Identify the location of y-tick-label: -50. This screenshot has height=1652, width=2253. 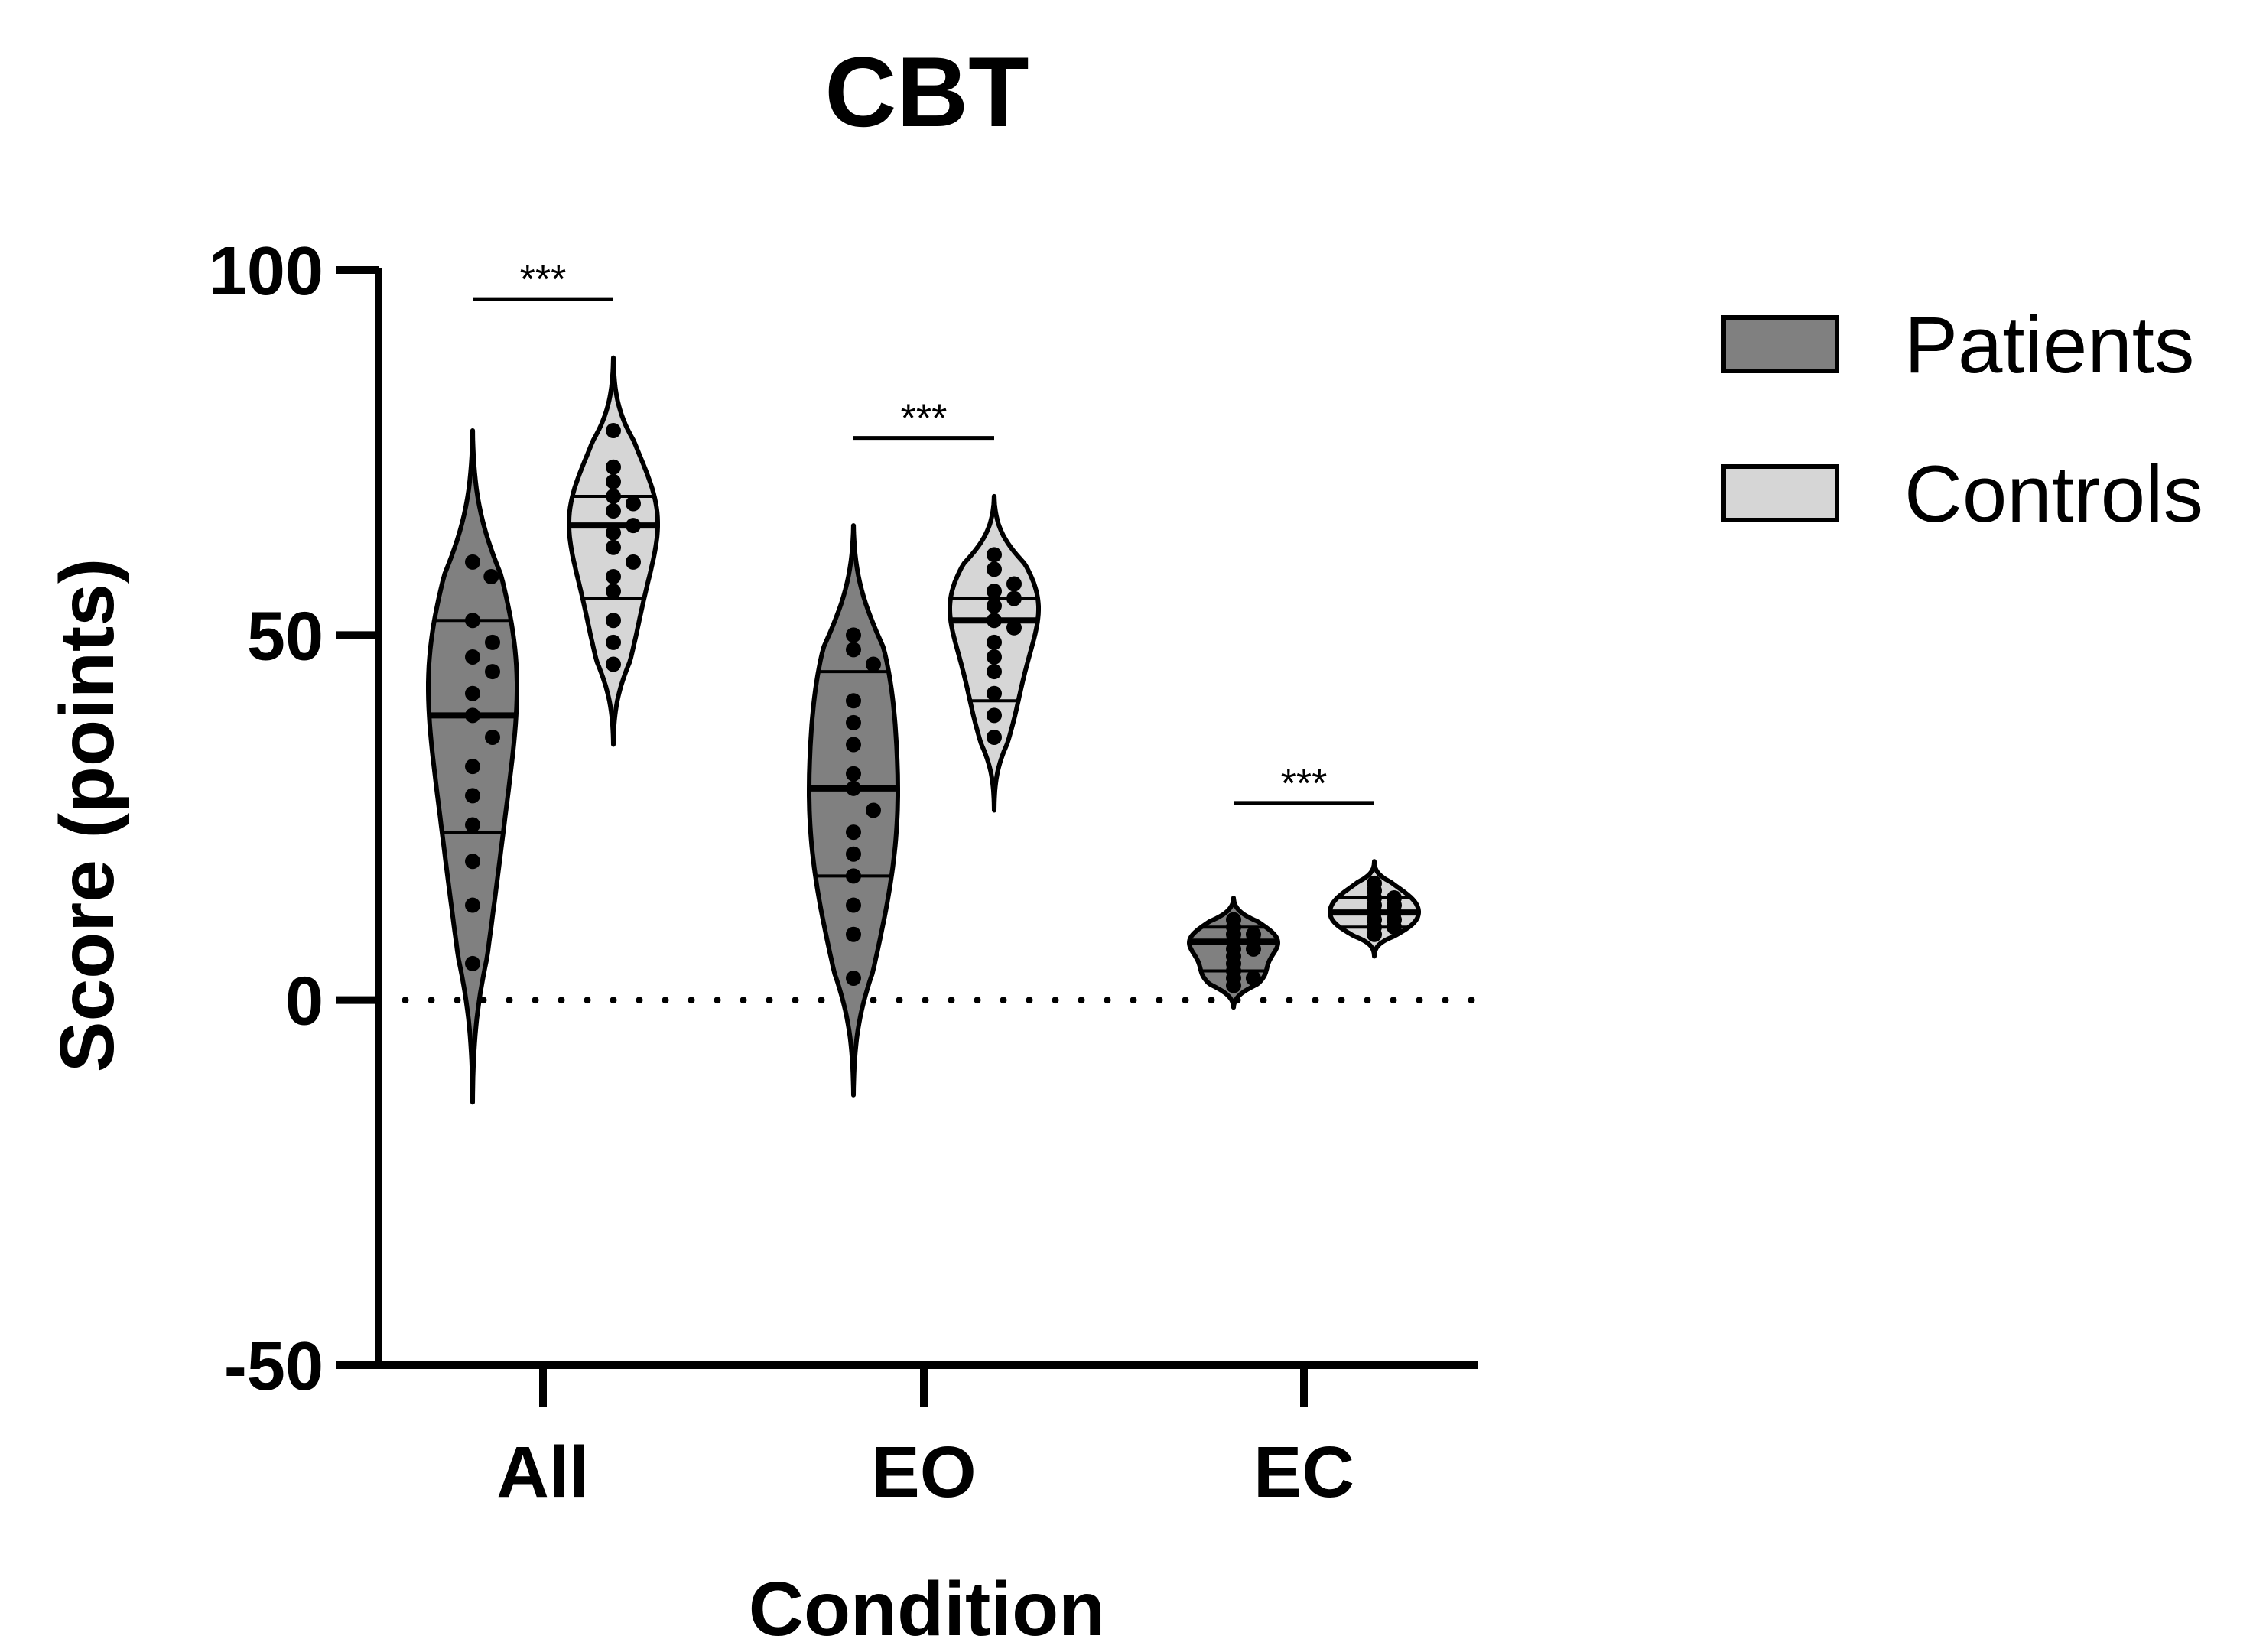
(273, 1366).